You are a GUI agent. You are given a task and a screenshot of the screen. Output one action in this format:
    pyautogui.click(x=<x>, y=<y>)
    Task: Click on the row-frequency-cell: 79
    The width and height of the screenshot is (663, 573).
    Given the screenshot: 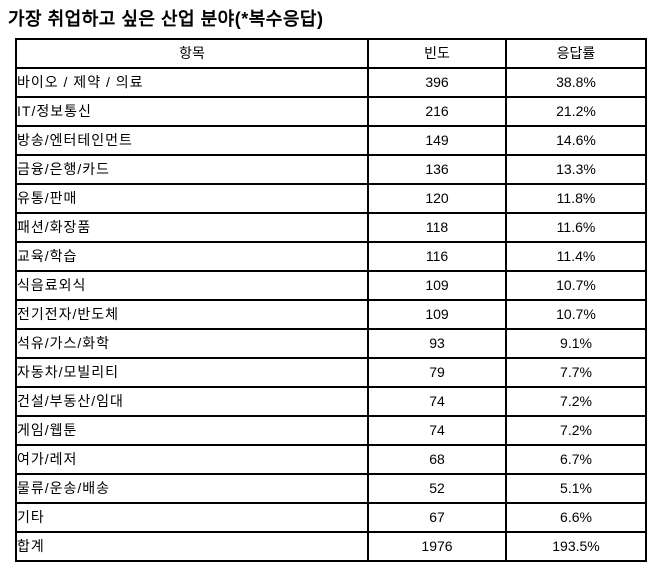 What is the action you would take?
    pyautogui.click(x=437, y=372)
    